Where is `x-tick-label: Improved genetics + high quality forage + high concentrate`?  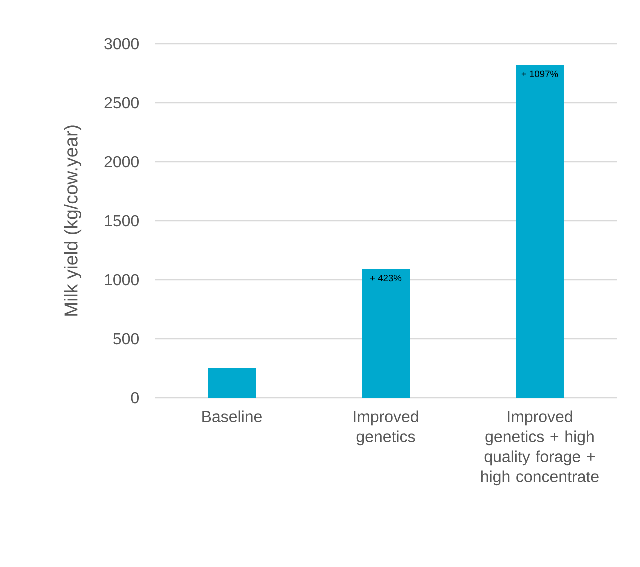 x-tick-label: Improved genetics + high quality forage + high concentrate is located at coordinates (540, 448).